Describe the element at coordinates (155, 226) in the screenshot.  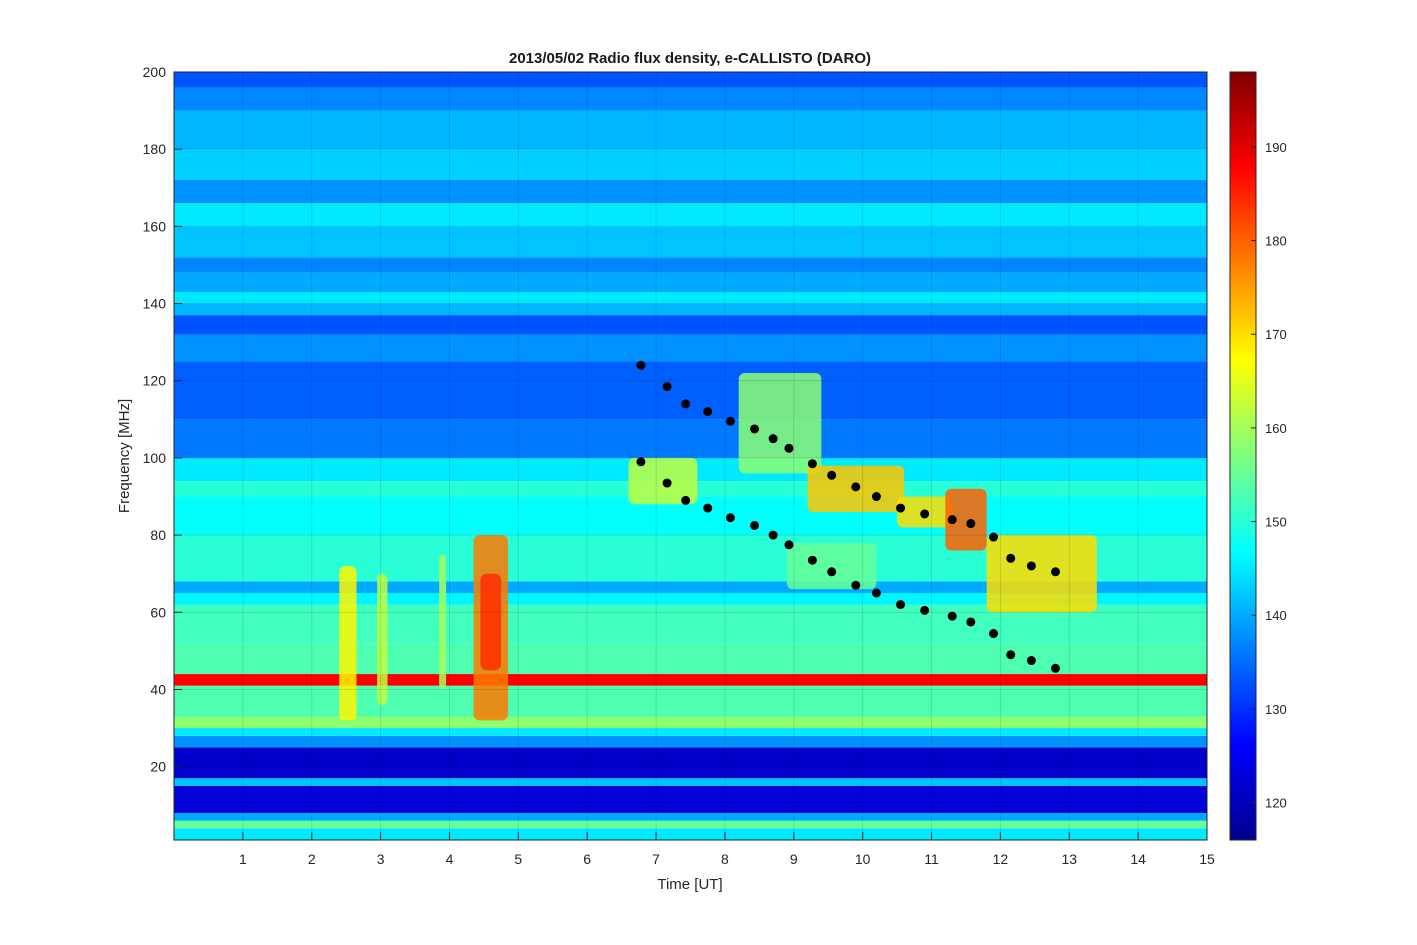
I see `y-tick-label: 160` at that location.